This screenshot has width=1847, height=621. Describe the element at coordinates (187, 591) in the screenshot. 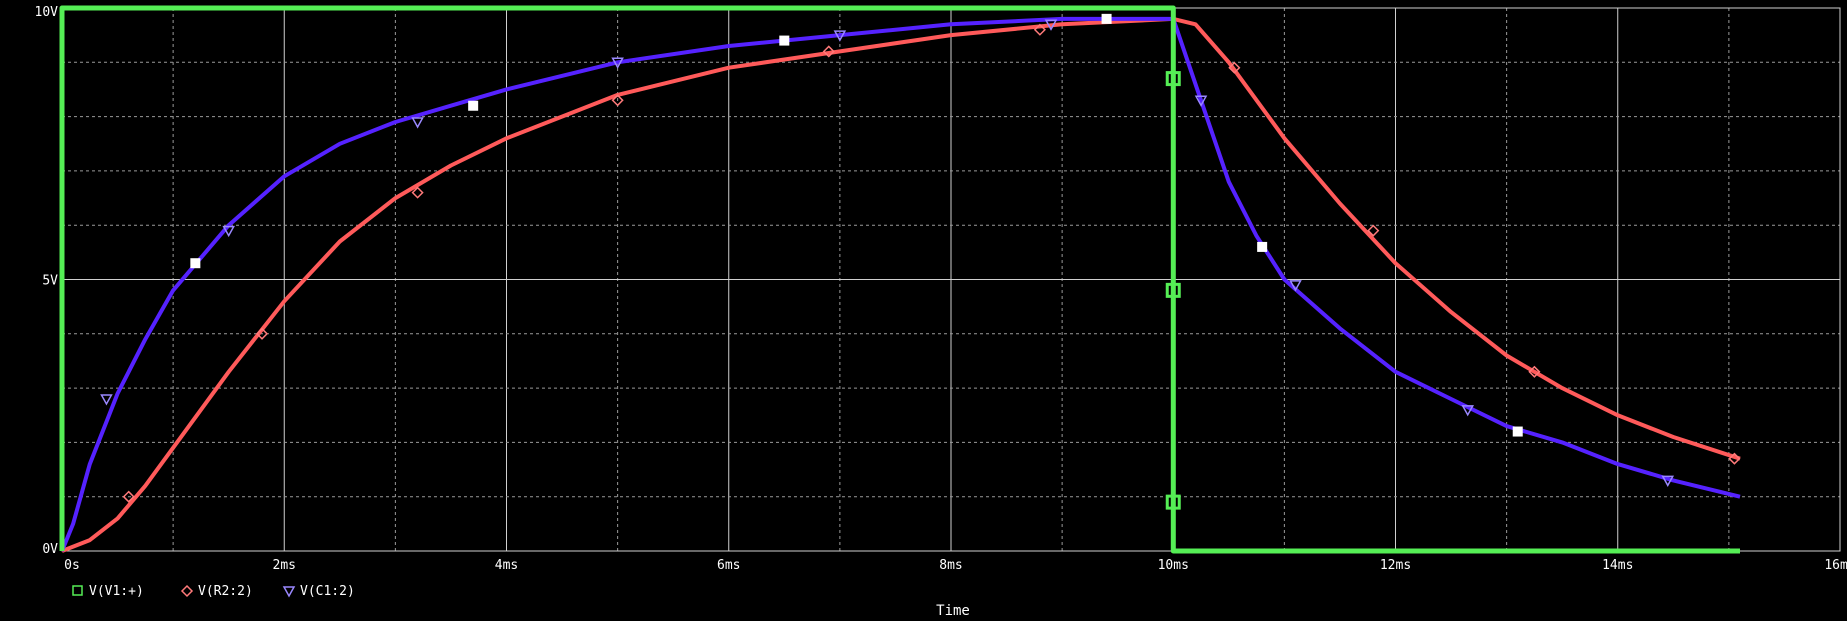

I see `legend-marker-r2` at that location.